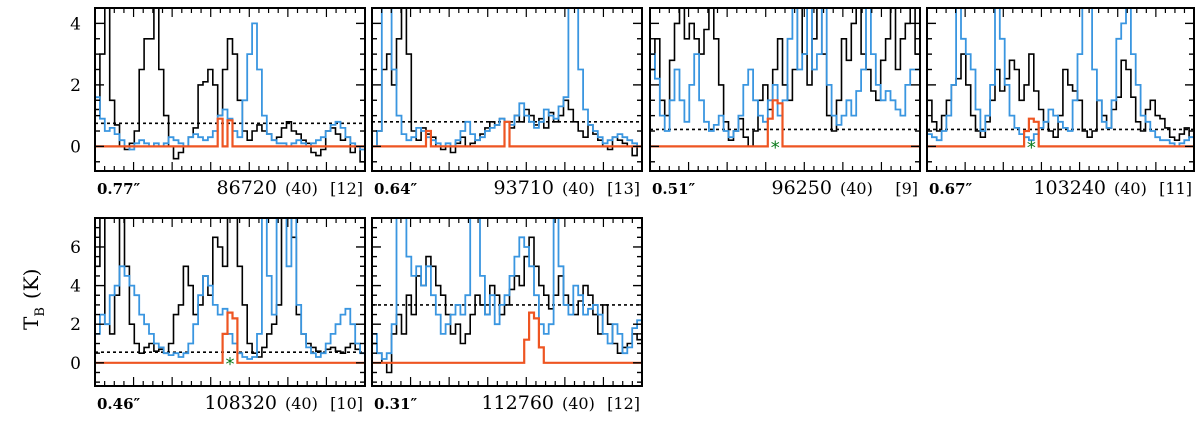 The width and height of the screenshot is (1200, 422). What do you see at coordinates (524, 188) in the screenshot?
I see `frequency-label: 93710` at bounding box center [524, 188].